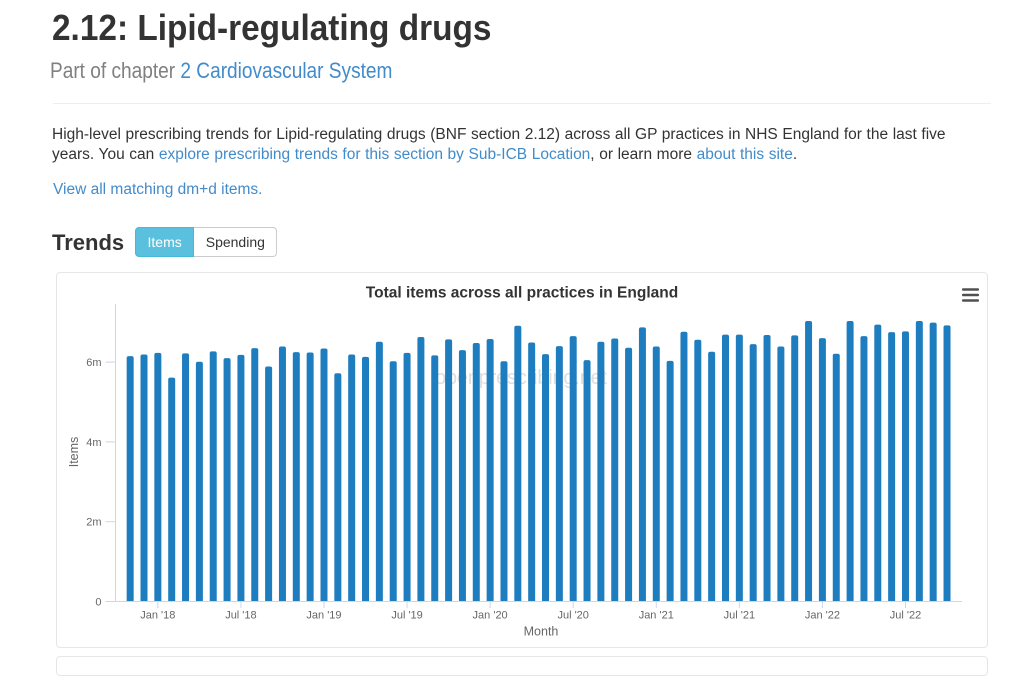 Image resolution: width=1024 pixels, height=676 pixels. What do you see at coordinates (93, 363) in the screenshot?
I see `svg-text: 6m` at bounding box center [93, 363].